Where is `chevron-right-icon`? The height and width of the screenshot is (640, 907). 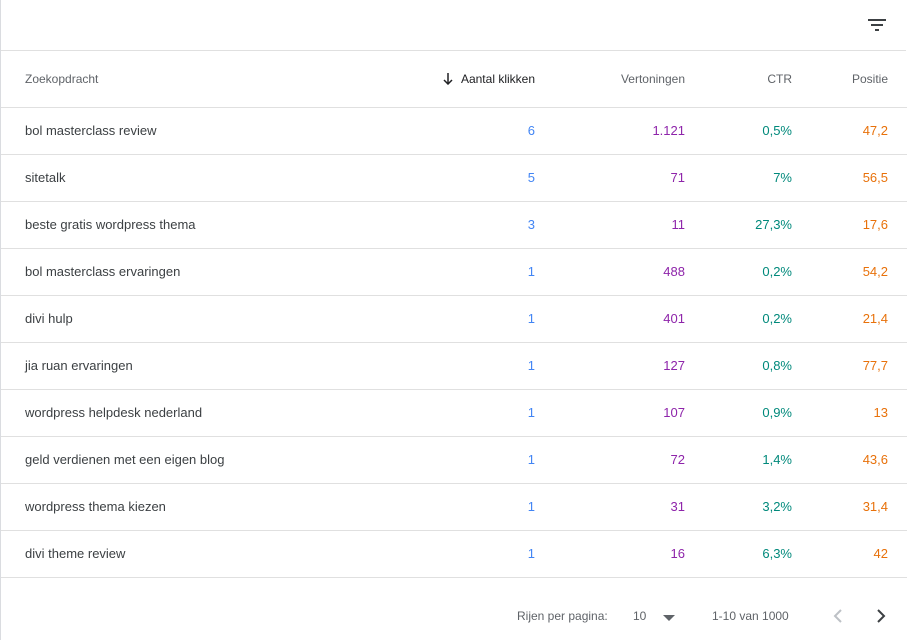
chevron-right-icon is located at coordinates (881, 616).